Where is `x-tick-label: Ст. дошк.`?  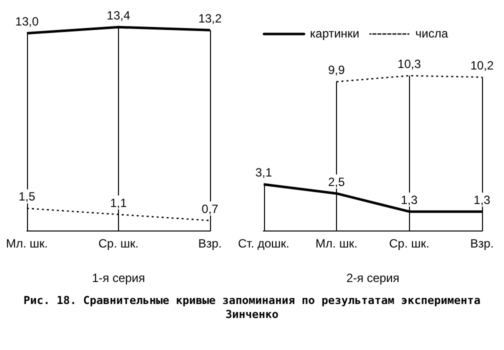
x-tick-label: Ст. дошк. is located at coordinates (264, 243).